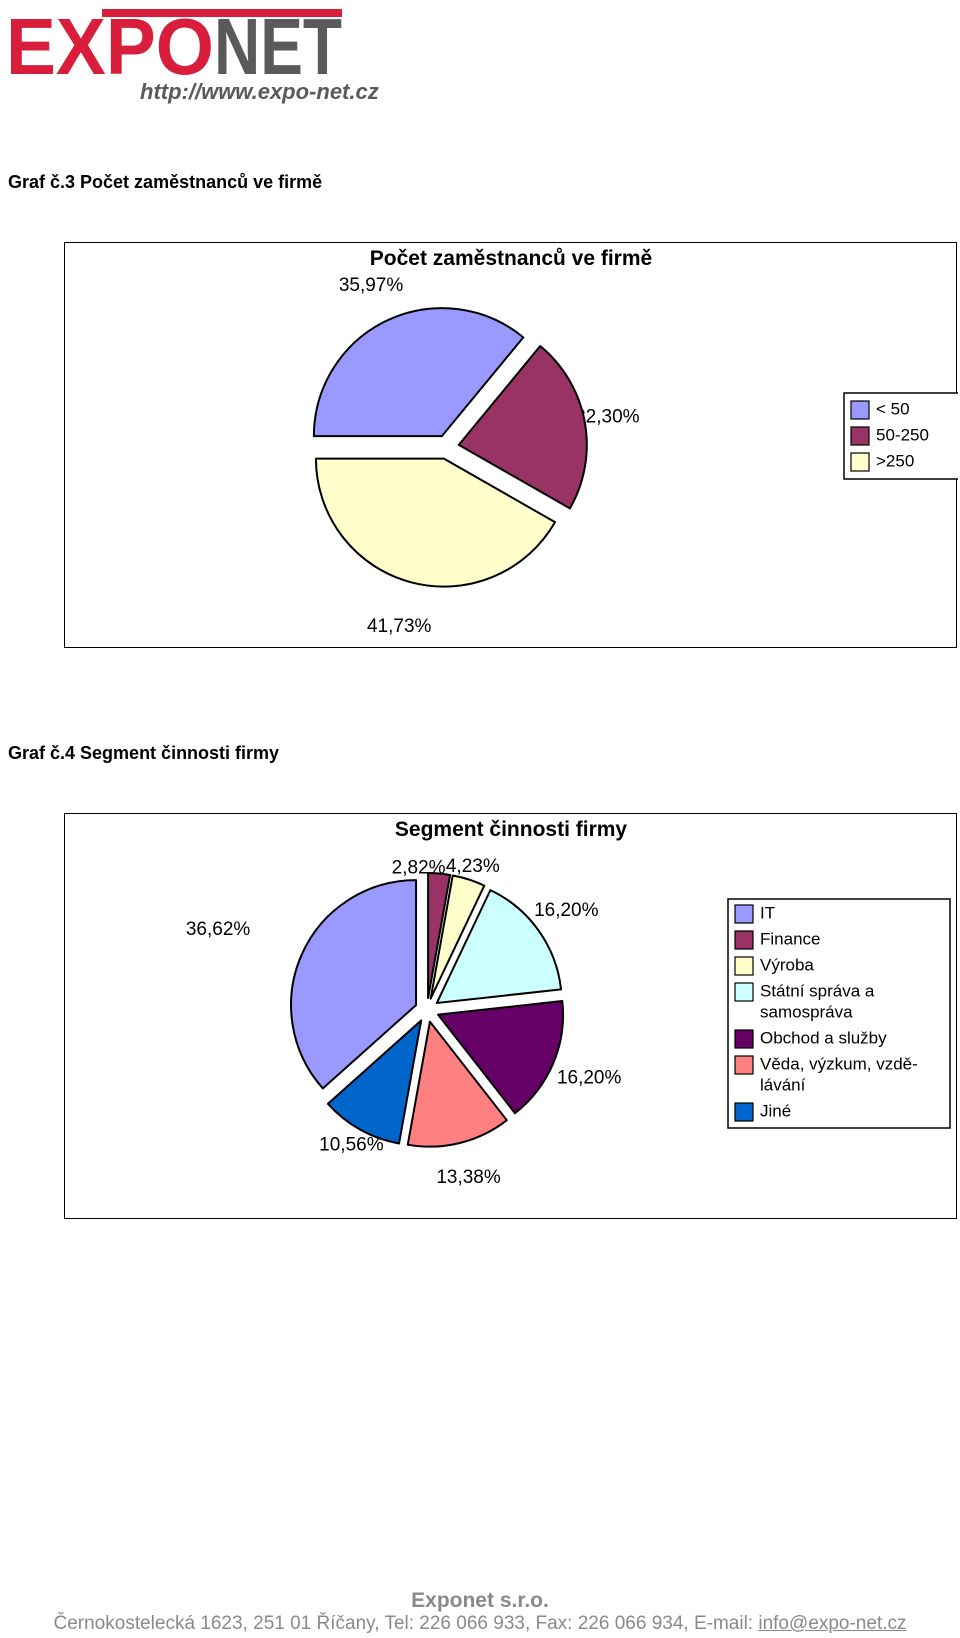 The image size is (960, 1638). What do you see at coordinates (371, 285) in the screenshot?
I see `data-label-50: 35,97%` at bounding box center [371, 285].